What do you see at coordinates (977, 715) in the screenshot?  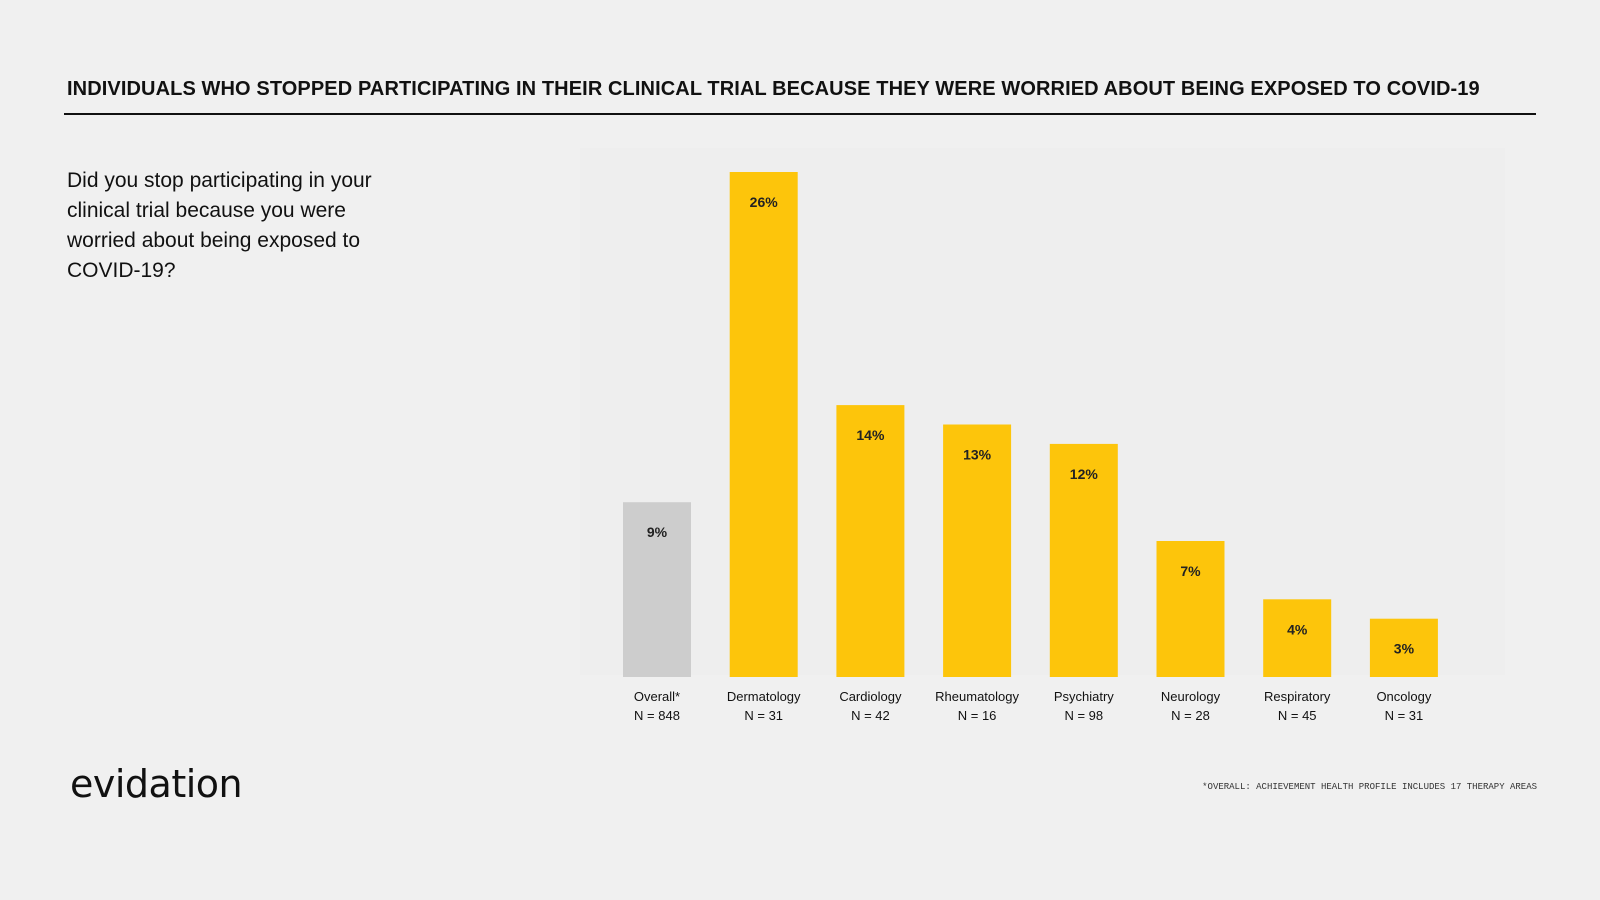 I see `sample-size-label: N = 16` at bounding box center [977, 715].